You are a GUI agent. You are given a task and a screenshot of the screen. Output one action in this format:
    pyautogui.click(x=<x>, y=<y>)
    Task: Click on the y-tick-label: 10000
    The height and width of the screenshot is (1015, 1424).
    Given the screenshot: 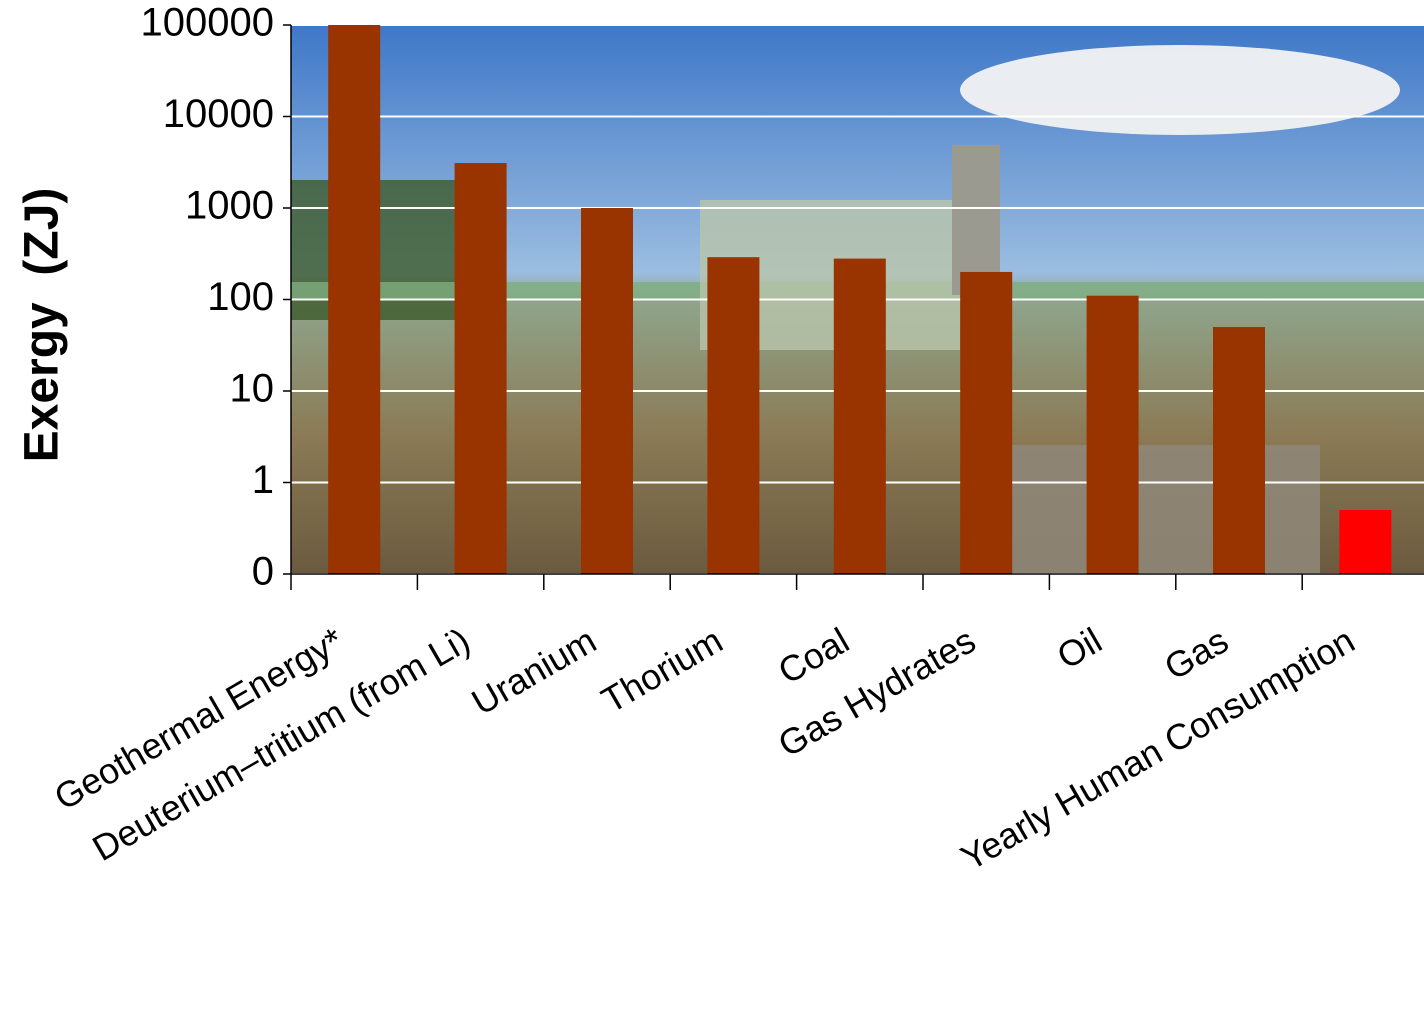 What is the action you would take?
    pyautogui.click(x=218, y=114)
    